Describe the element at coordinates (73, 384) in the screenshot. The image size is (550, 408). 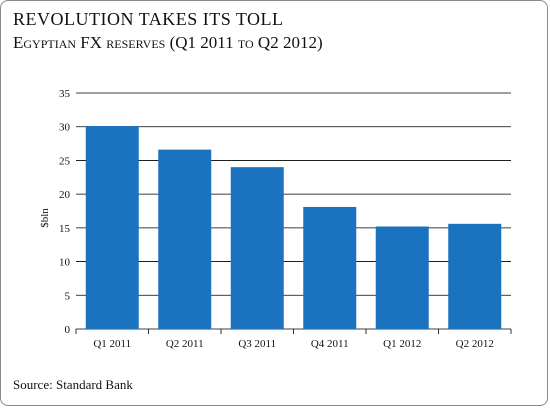
I see `source-note: Source: Standard Bank` at that location.